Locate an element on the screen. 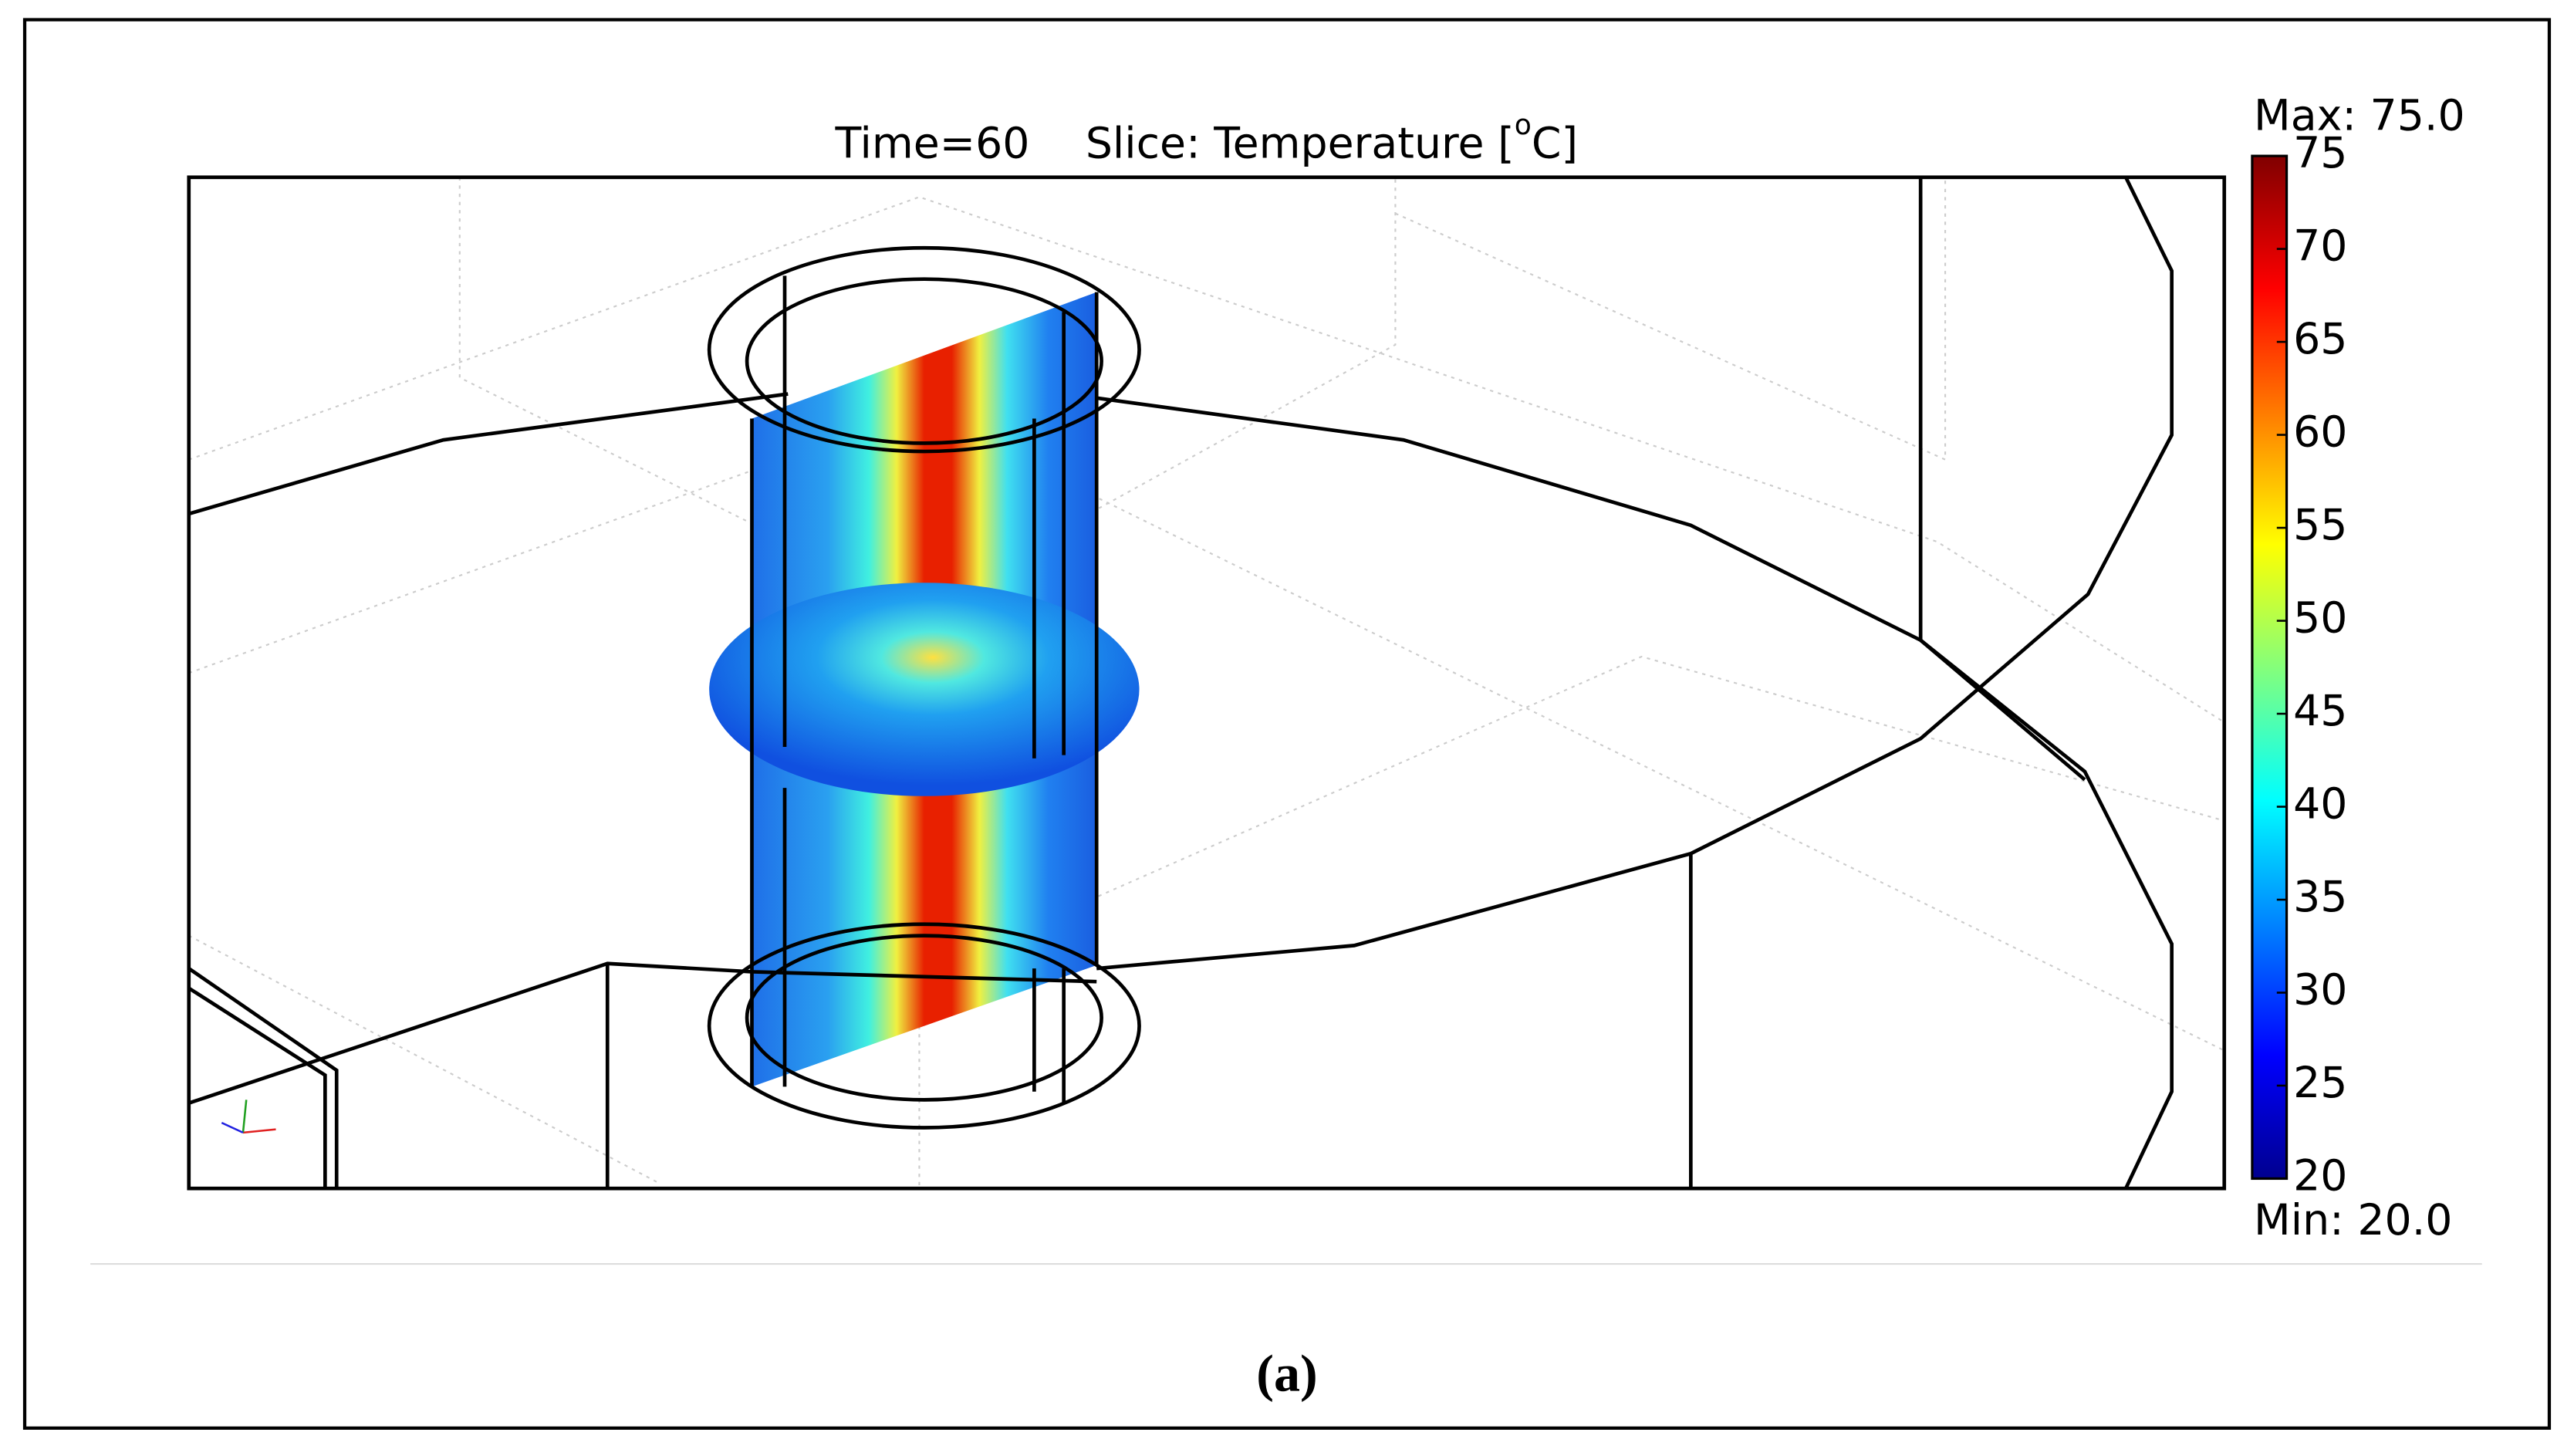 This screenshot has width=2574, height=1456. colorbar-tick-label: 40 is located at coordinates (2320, 805).